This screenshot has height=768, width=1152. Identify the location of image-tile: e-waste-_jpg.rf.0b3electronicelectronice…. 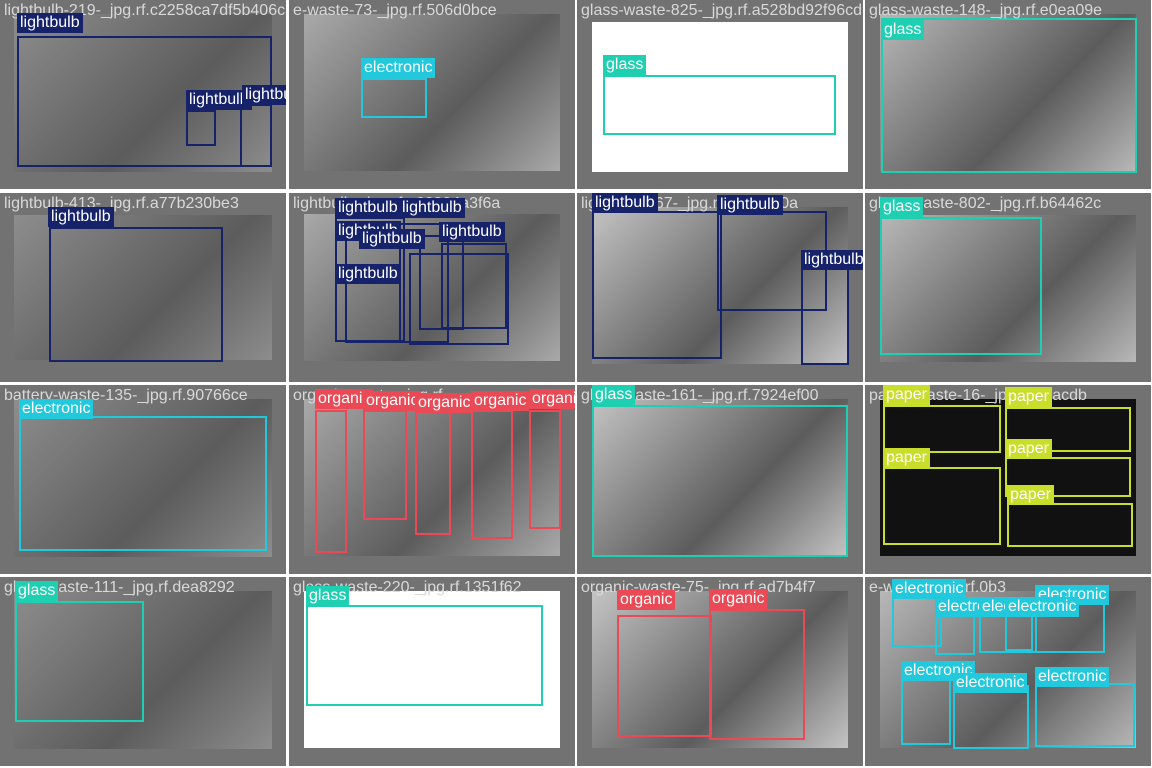
(1008, 671).